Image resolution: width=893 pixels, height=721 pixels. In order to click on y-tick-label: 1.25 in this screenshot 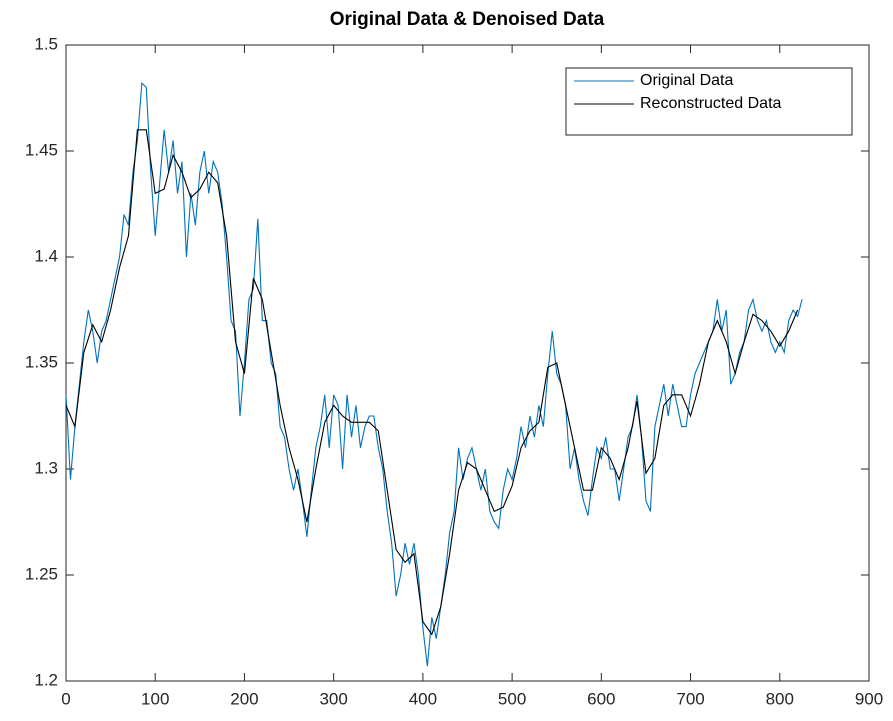, I will do `click(41, 573)`.